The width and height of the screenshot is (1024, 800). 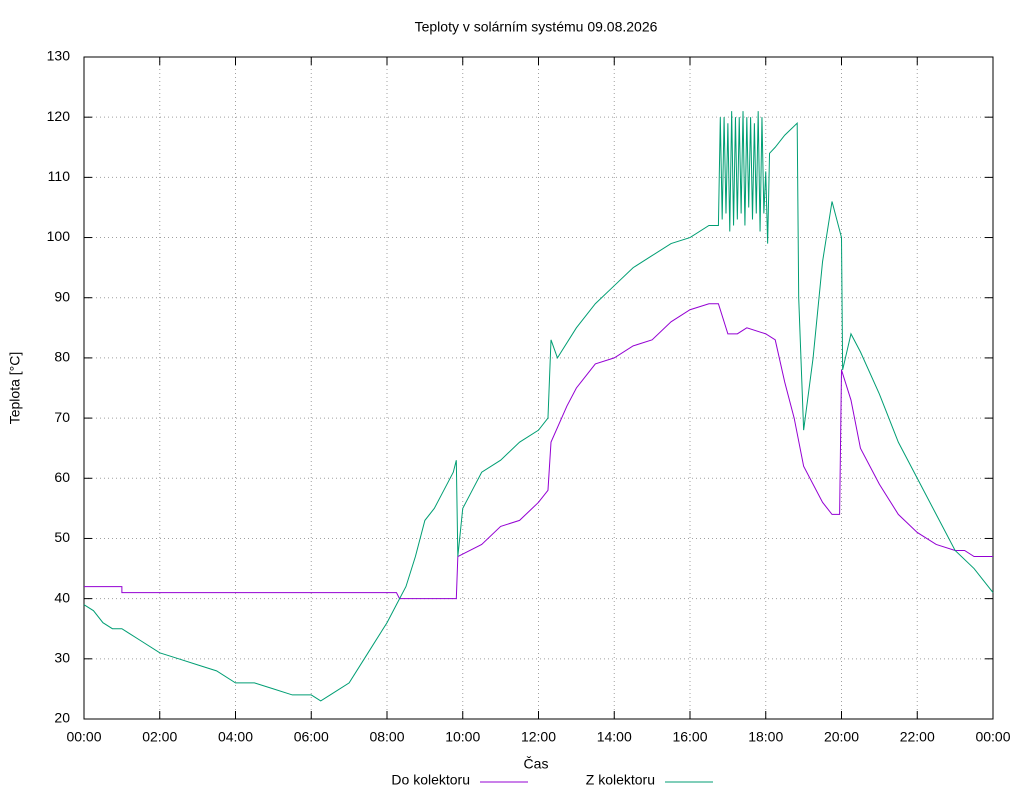 What do you see at coordinates (59, 236) in the screenshot?
I see `y-tick-label: 100` at bounding box center [59, 236].